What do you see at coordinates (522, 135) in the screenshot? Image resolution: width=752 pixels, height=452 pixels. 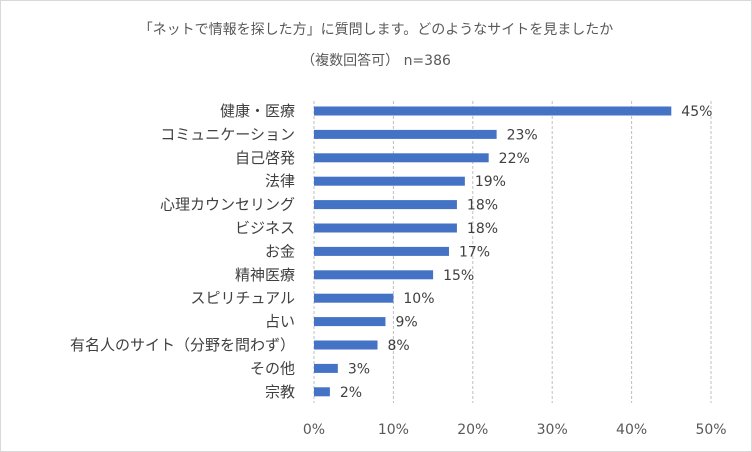 I see `data-label: 23%` at bounding box center [522, 135].